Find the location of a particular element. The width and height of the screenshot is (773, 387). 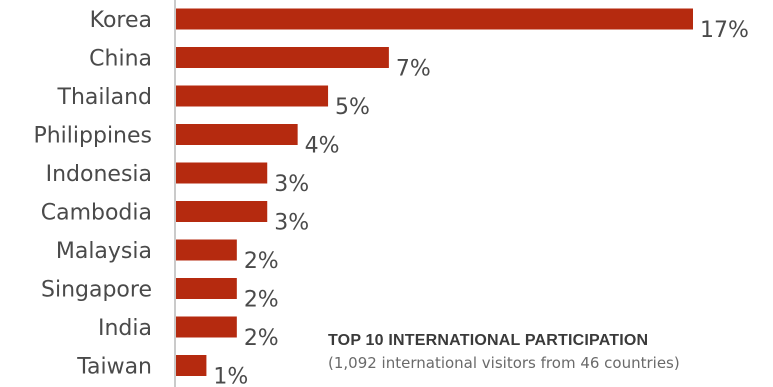

category-label-thailand: Thailand is located at coordinates (104, 97).